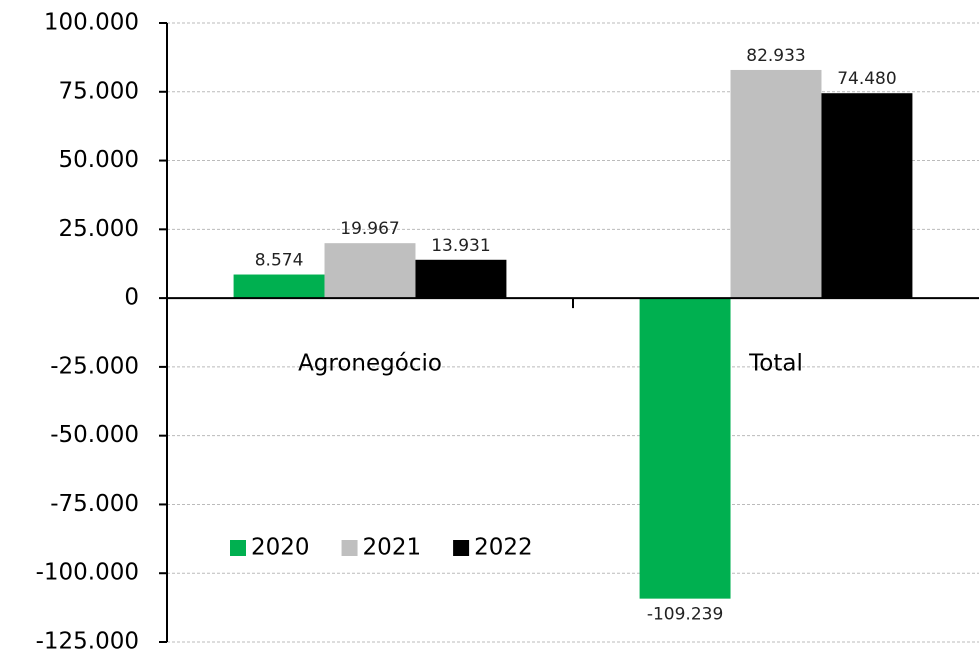  Describe the element at coordinates (94, 435) in the screenshot. I see `y-tick-label: -50.000` at that location.